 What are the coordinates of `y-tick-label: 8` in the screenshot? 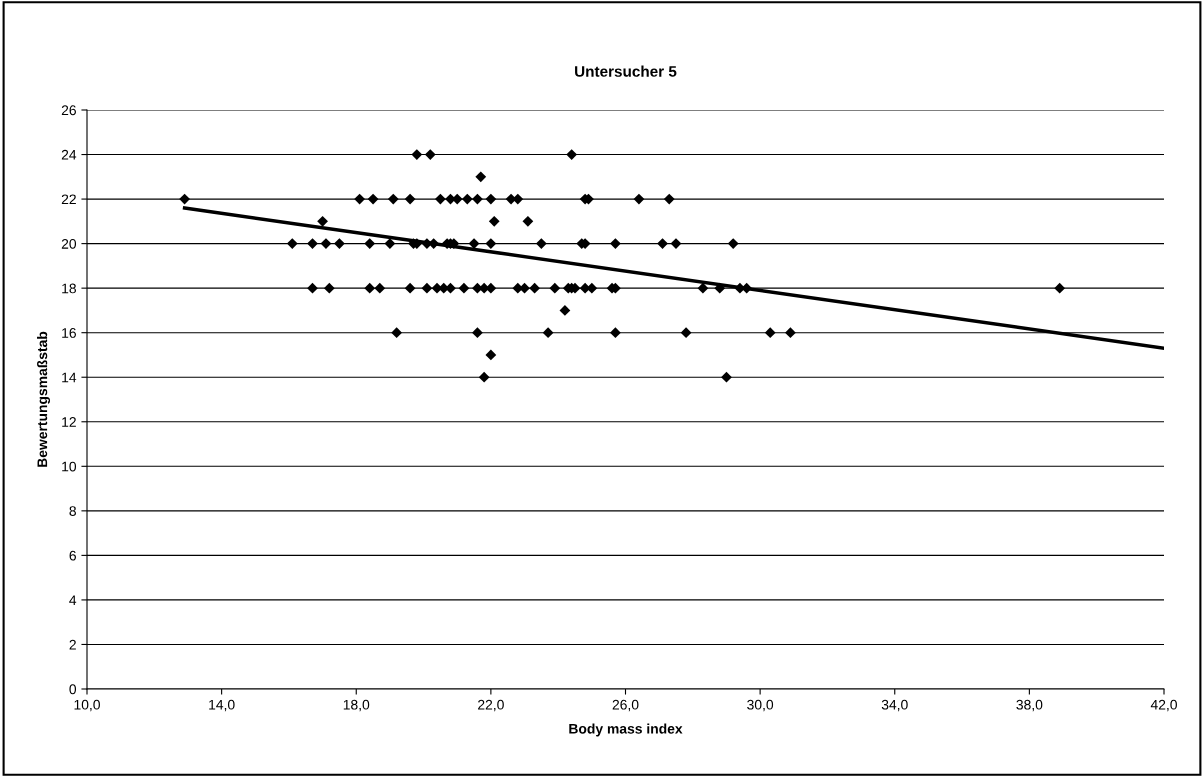 It's located at (72, 511).